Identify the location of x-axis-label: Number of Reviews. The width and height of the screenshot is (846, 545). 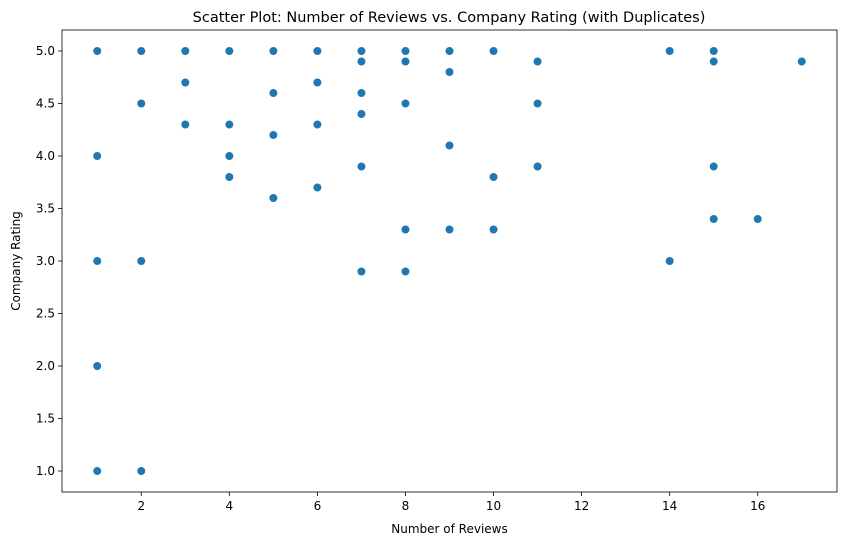
(449, 529).